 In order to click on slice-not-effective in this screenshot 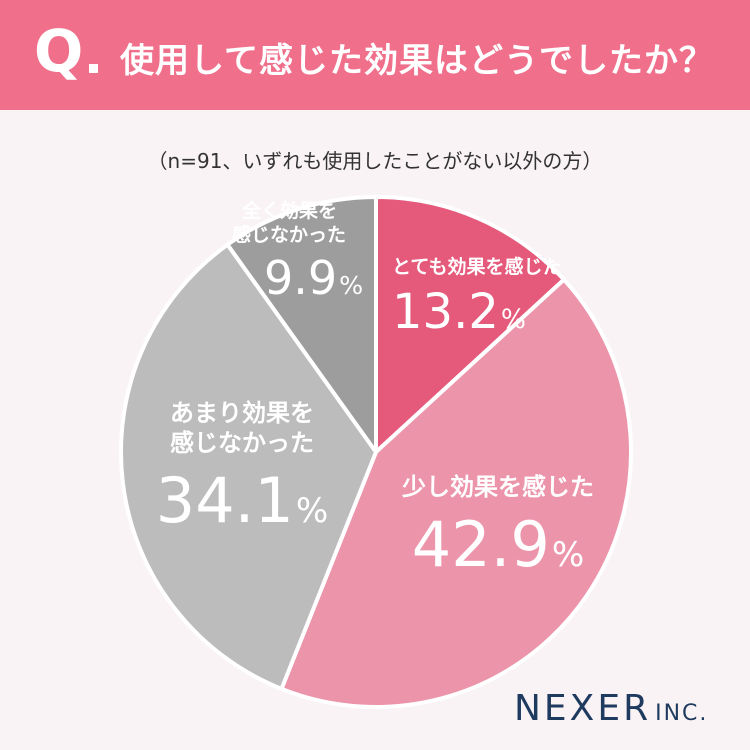, I will do `click(301, 324)`.